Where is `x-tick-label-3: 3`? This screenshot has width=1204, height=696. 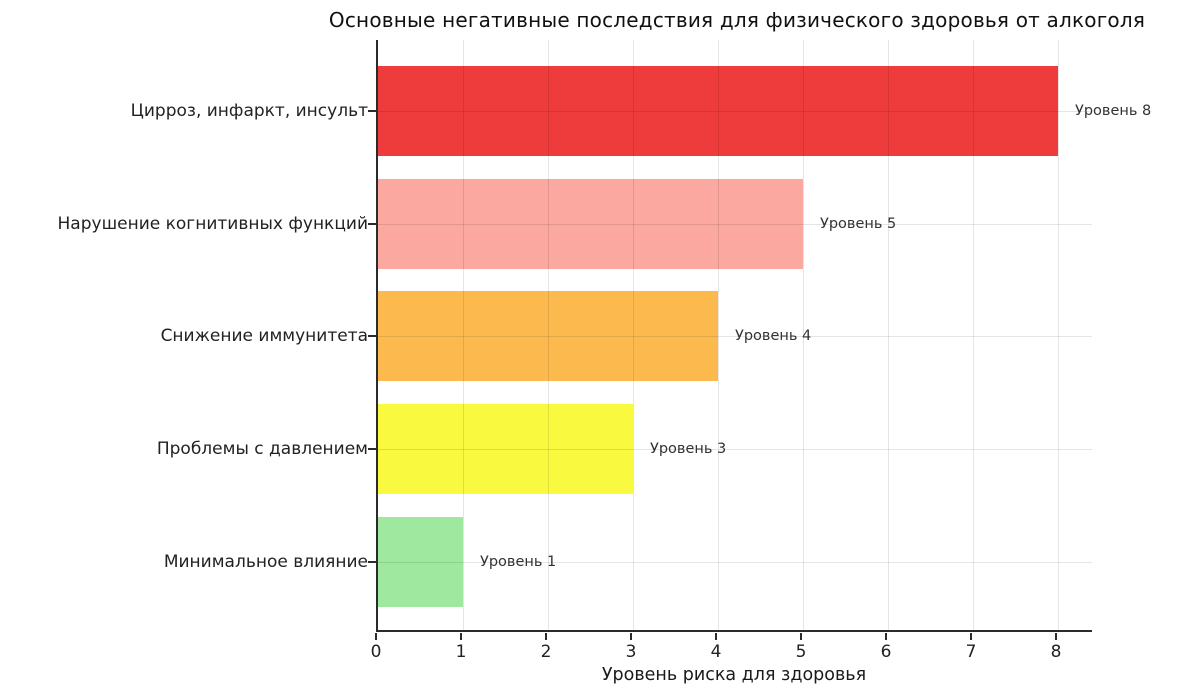
x-tick-label-3: 3 is located at coordinates (631, 652).